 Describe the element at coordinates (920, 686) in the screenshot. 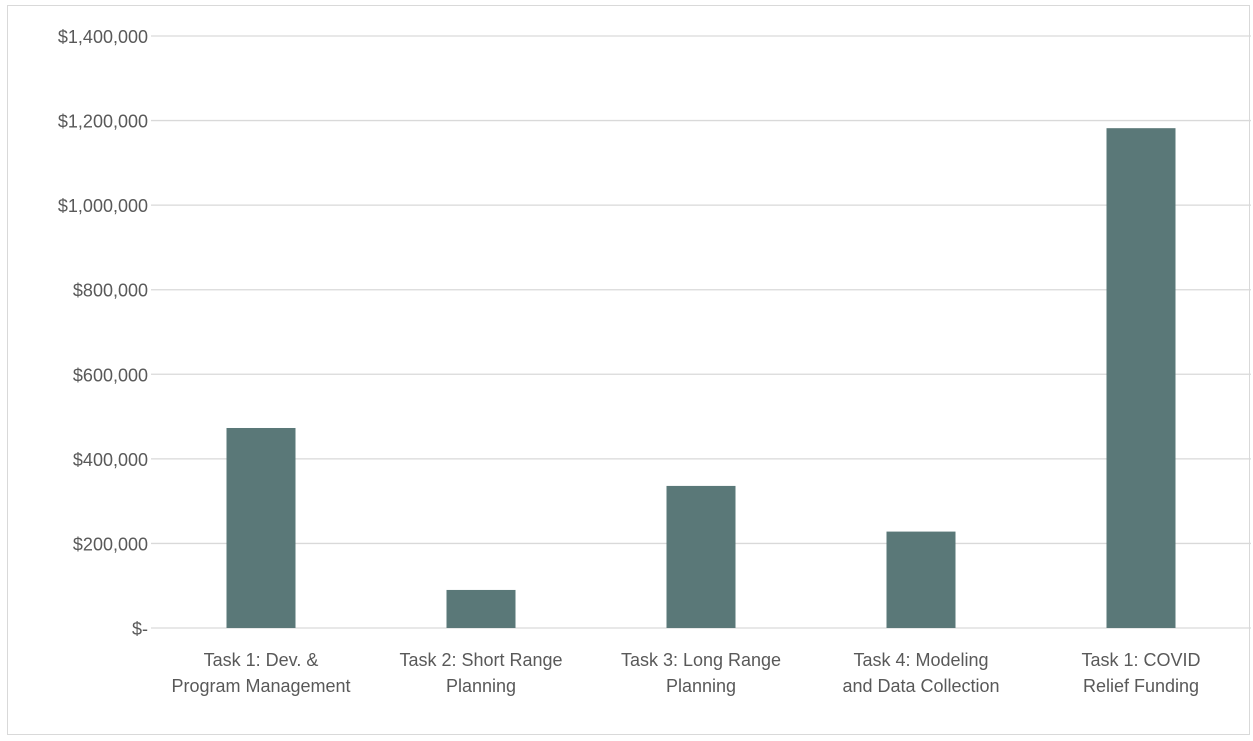

I see `x-tick-label-line: and Data Collection` at that location.